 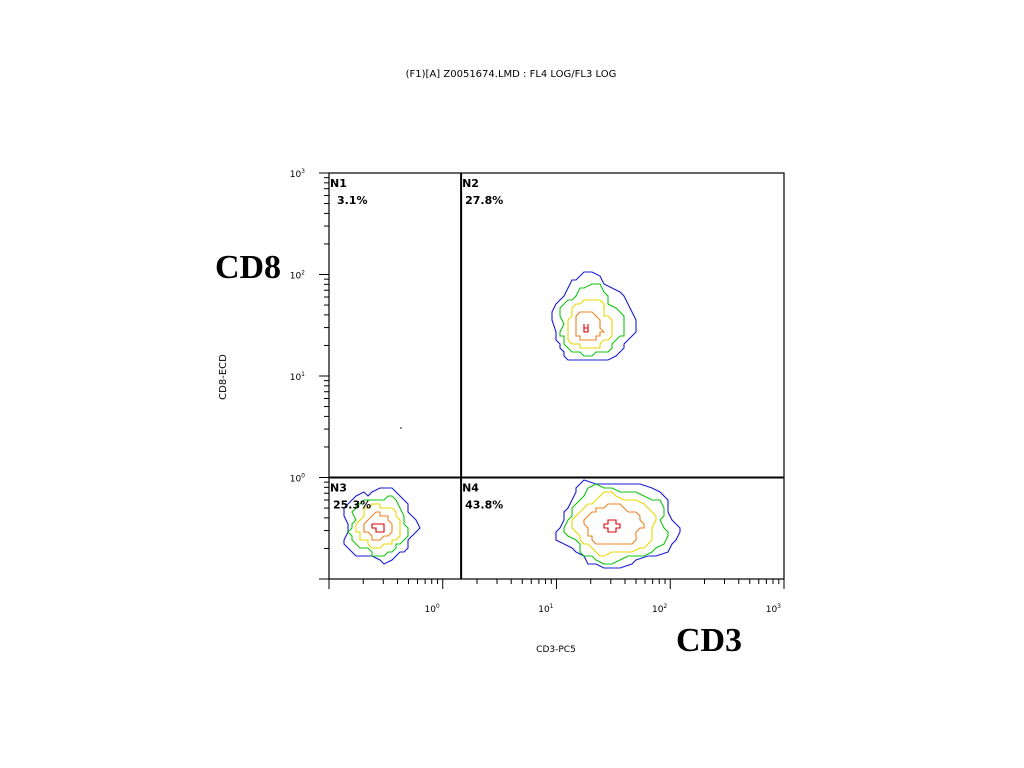 I want to click on quadrant-name: N3, so click(x=338, y=488).